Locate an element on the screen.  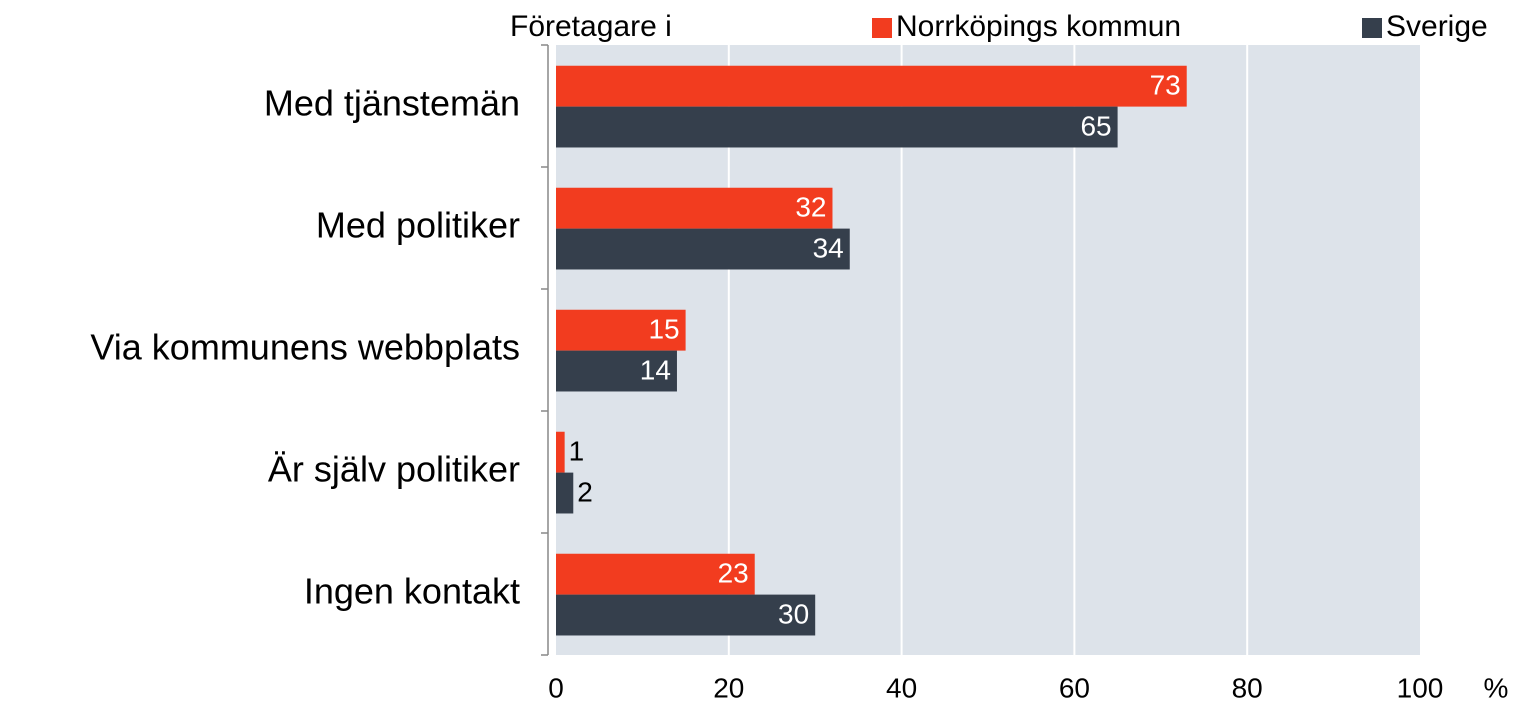
y-tick-label: Är själv politiker is located at coordinates (394, 469).